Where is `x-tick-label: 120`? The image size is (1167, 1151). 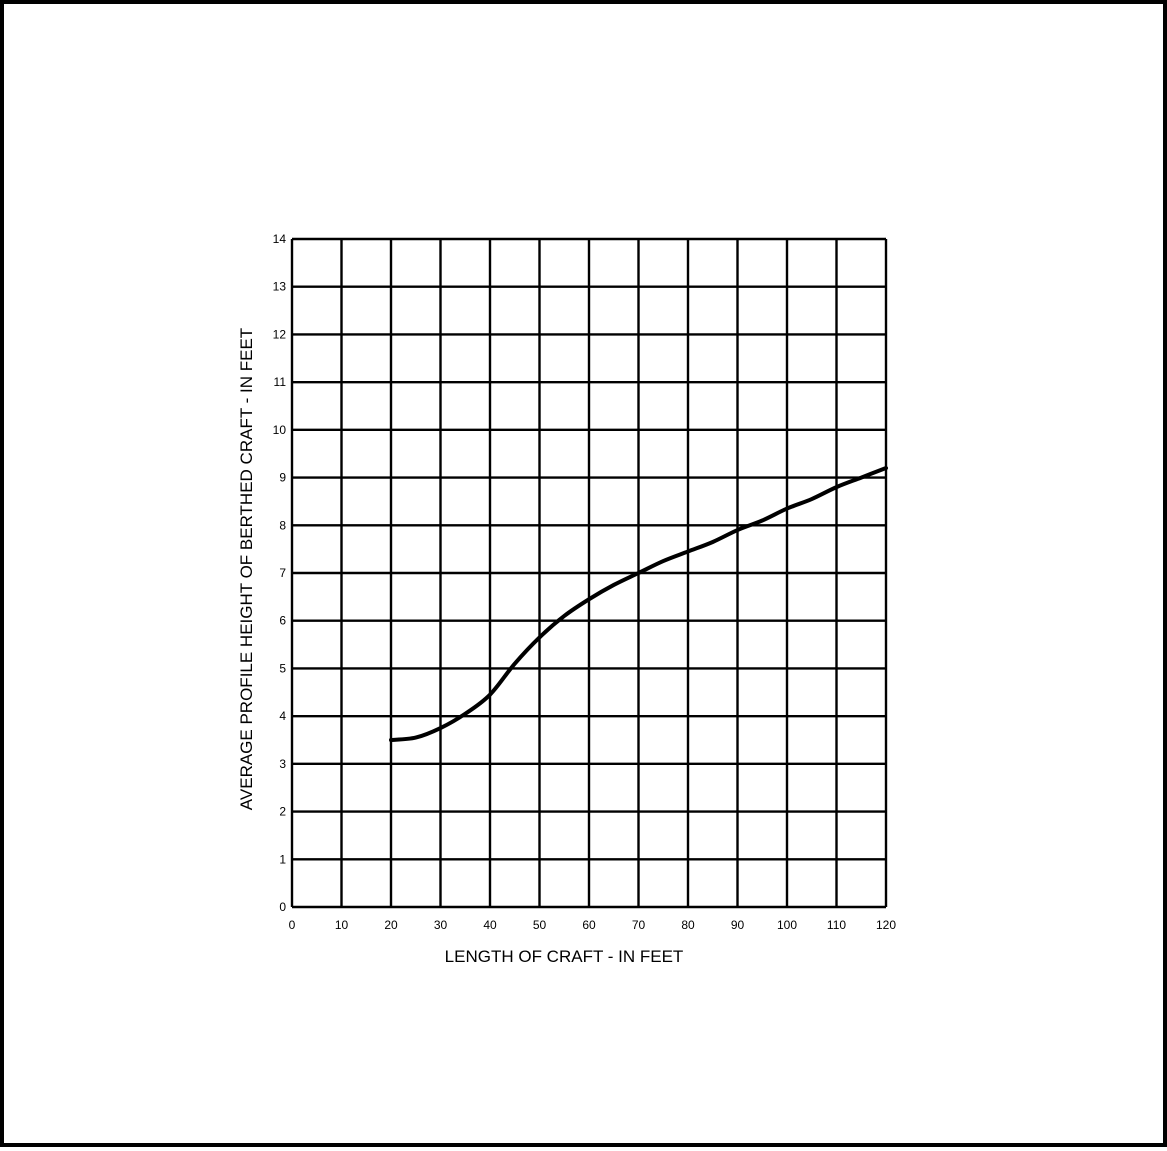 x-tick-label: 120 is located at coordinates (886, 925).